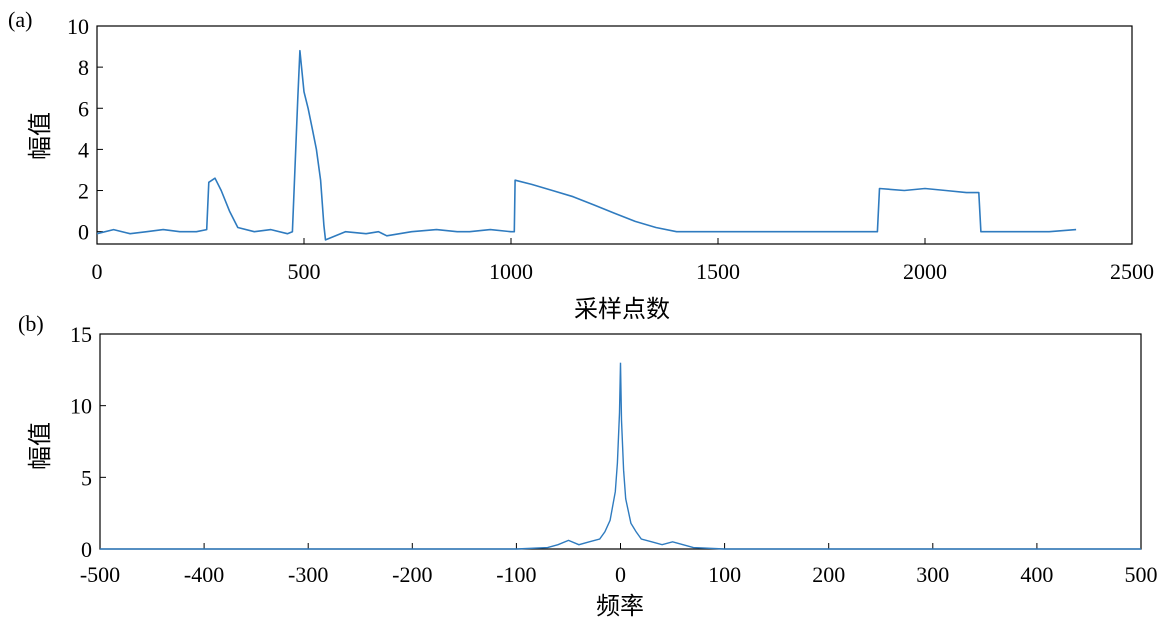 This screenshot has width=1175, height=624. What do you see at coordinates (308, 574) in the screenshot?
I see `b-x-tick-label: -300` at bounding box center [308, 574].